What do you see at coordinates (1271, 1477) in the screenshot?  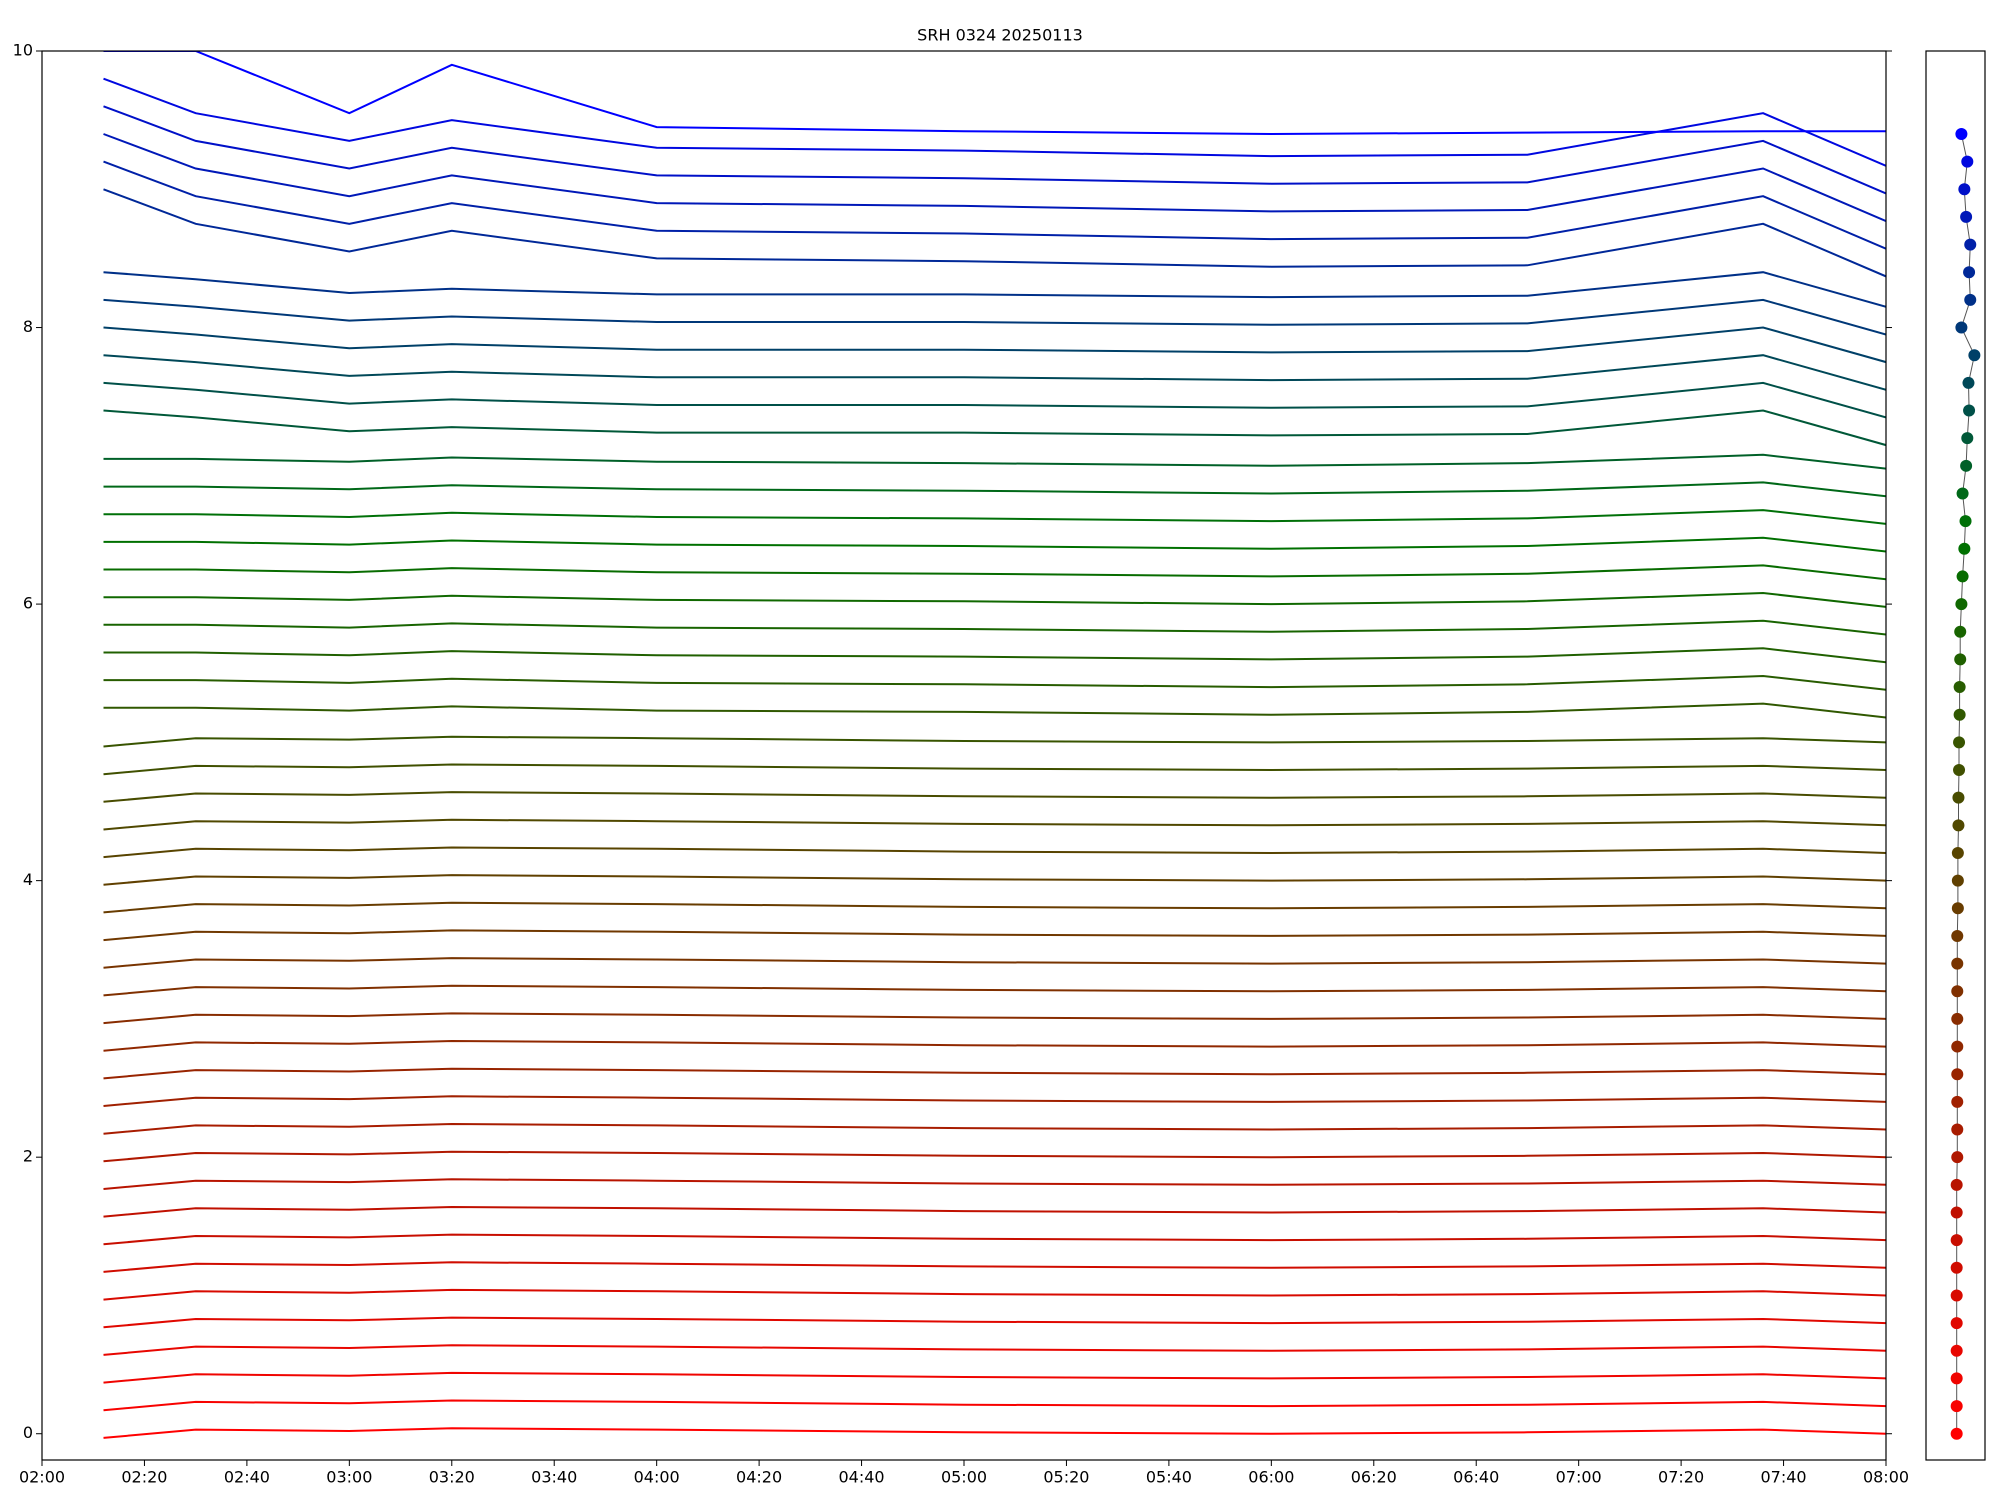 I see `x-tick-label: 06:00` at bounding box center [1271, 1477].